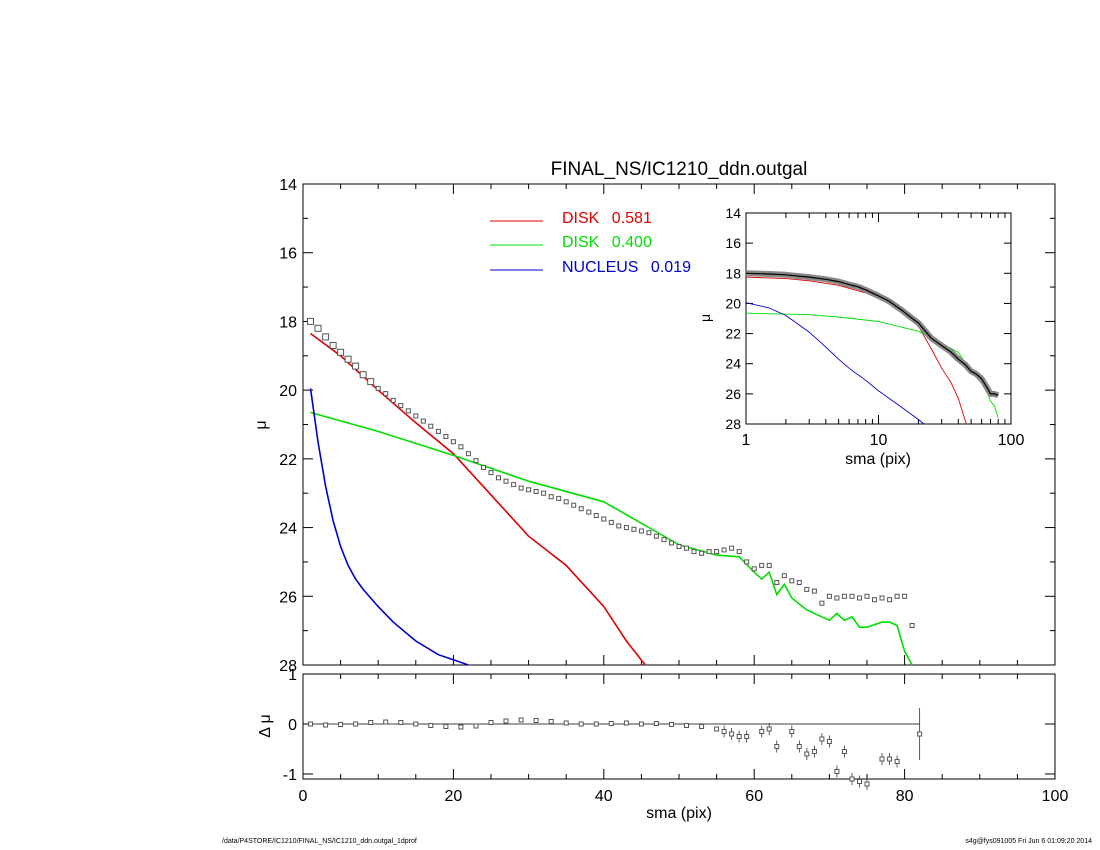 The height and width of the screenshot is (850, 1100). I want to click on chart-title: FINAL_NS/IC1210_ddn.outgal, so click(679, 169).